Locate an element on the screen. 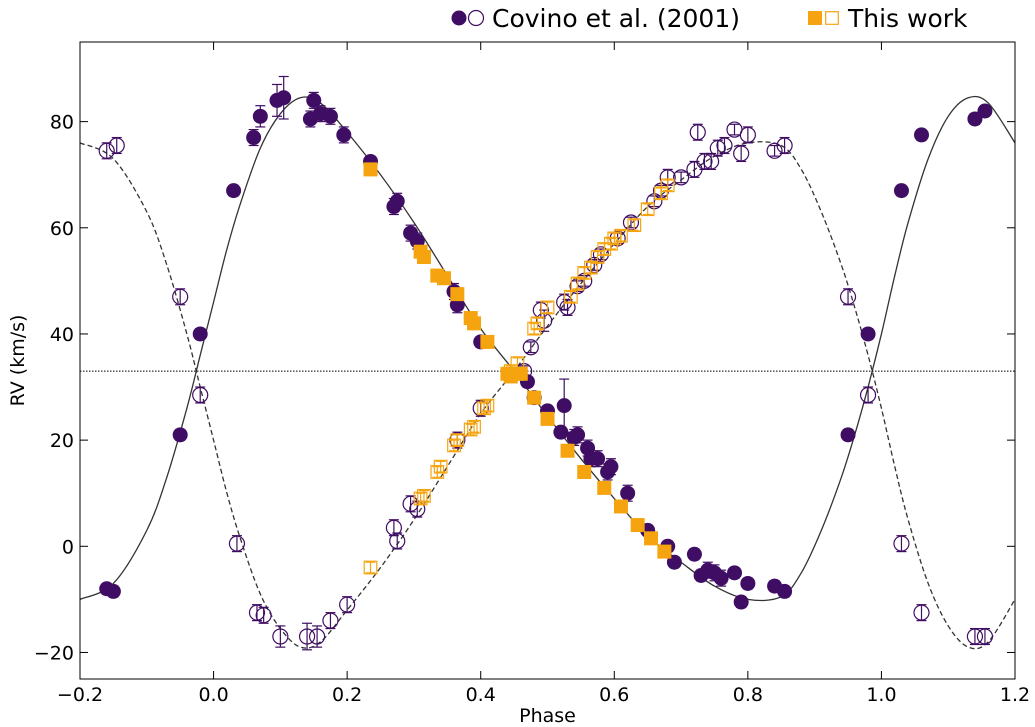 The width and height of the screenshot is (1035, 727). x-tick-label: 0.2 is located at coordinates (347, 695).